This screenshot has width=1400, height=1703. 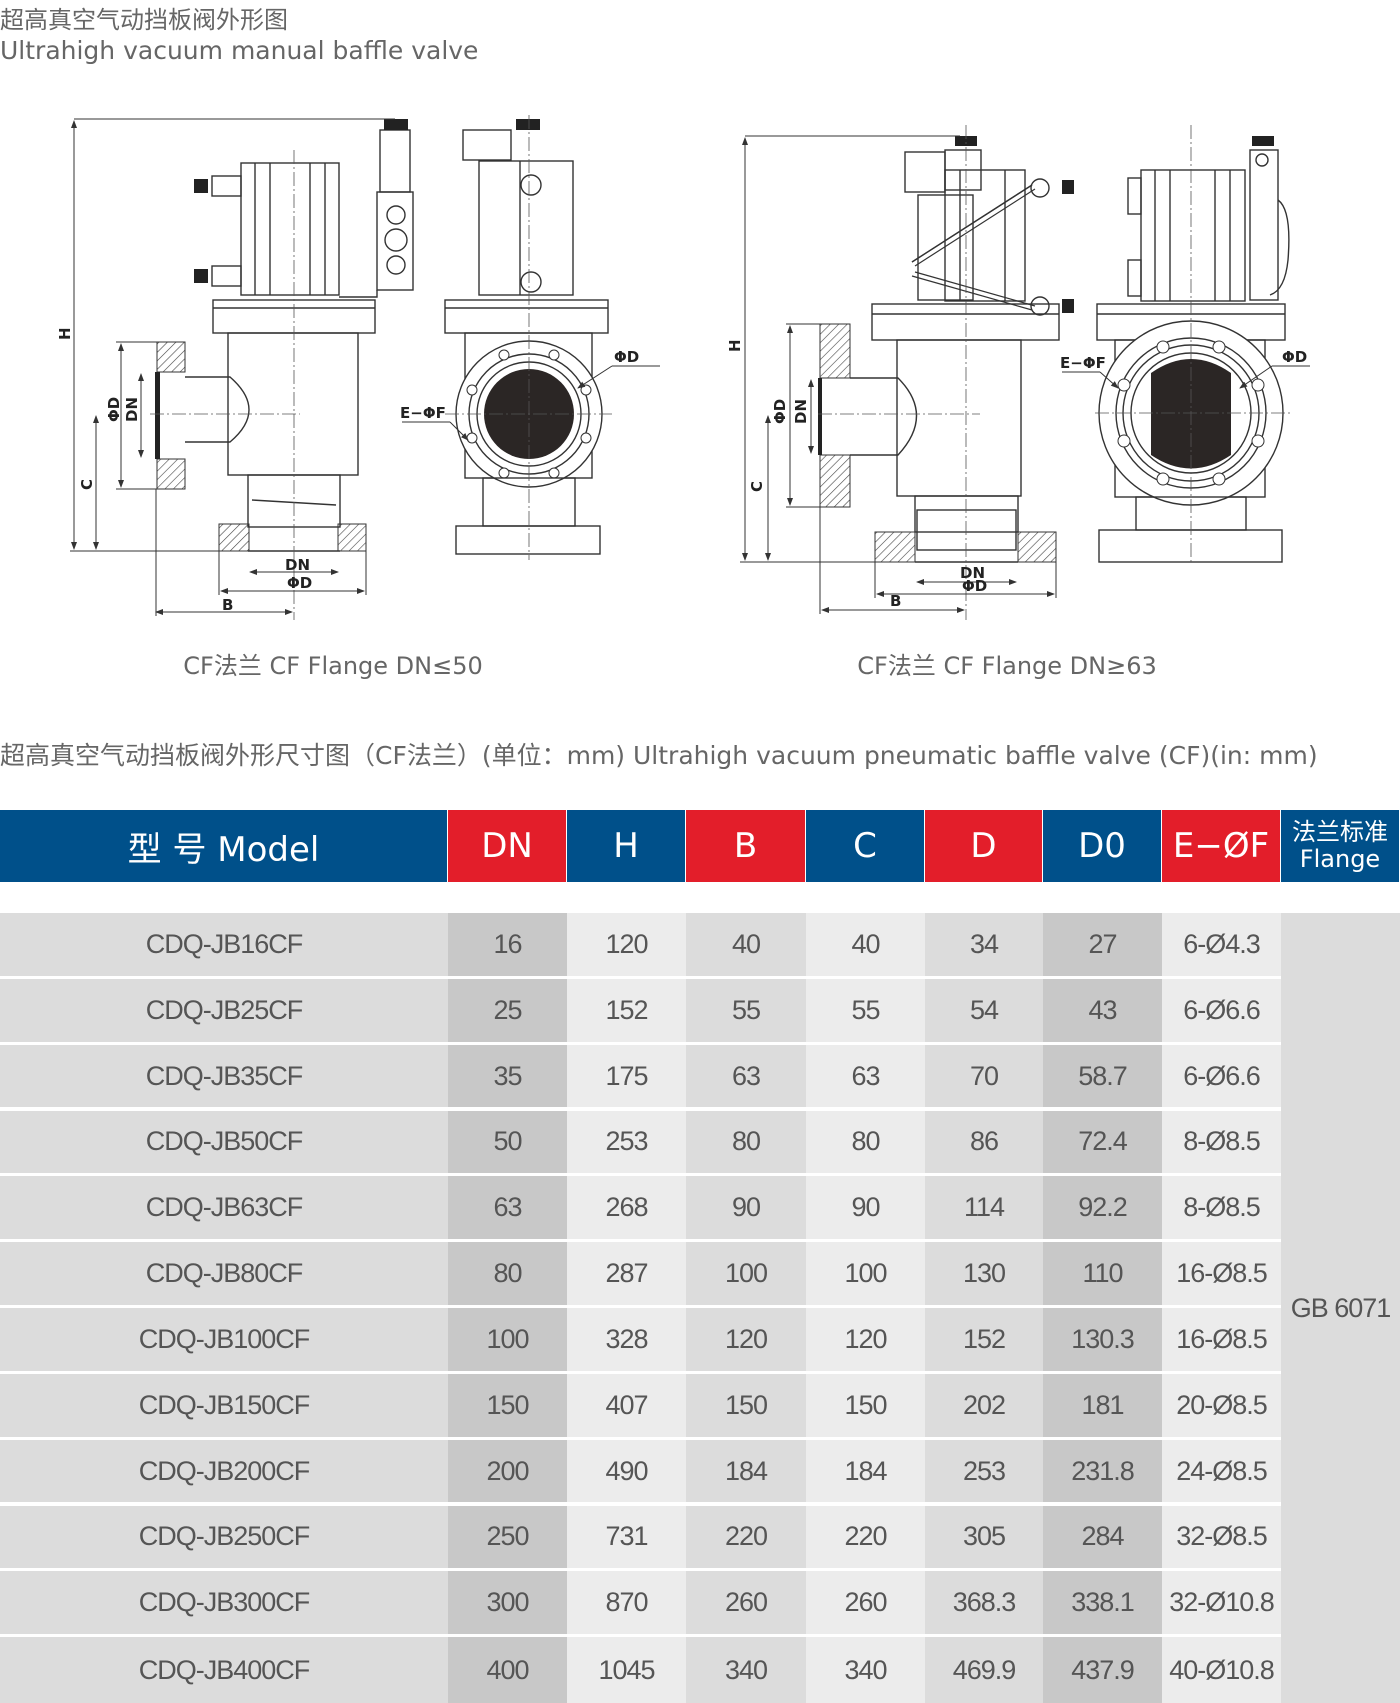 I want to click on cell-d0: 181, so click(x=1102, y=1405).